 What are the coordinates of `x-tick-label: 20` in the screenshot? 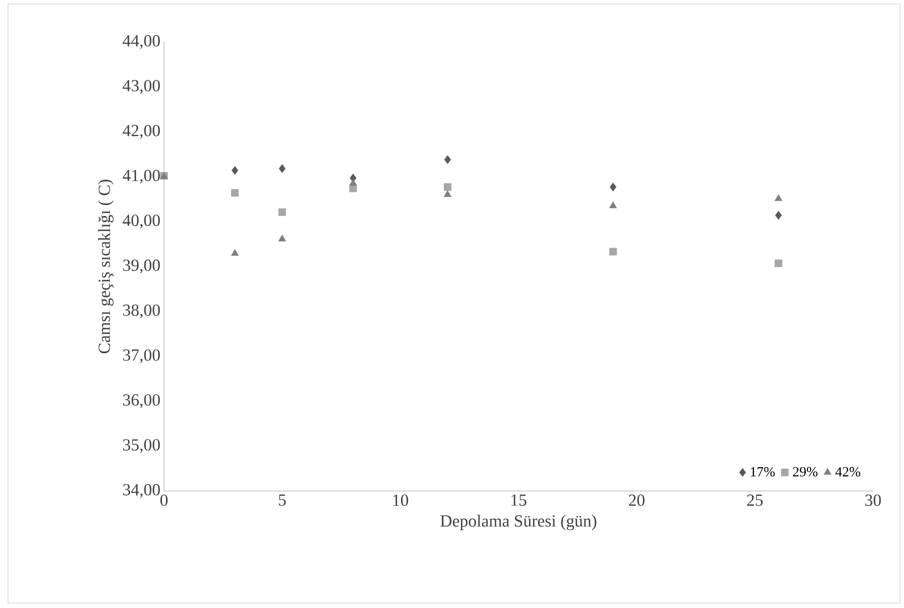 It's located at (636, 500).